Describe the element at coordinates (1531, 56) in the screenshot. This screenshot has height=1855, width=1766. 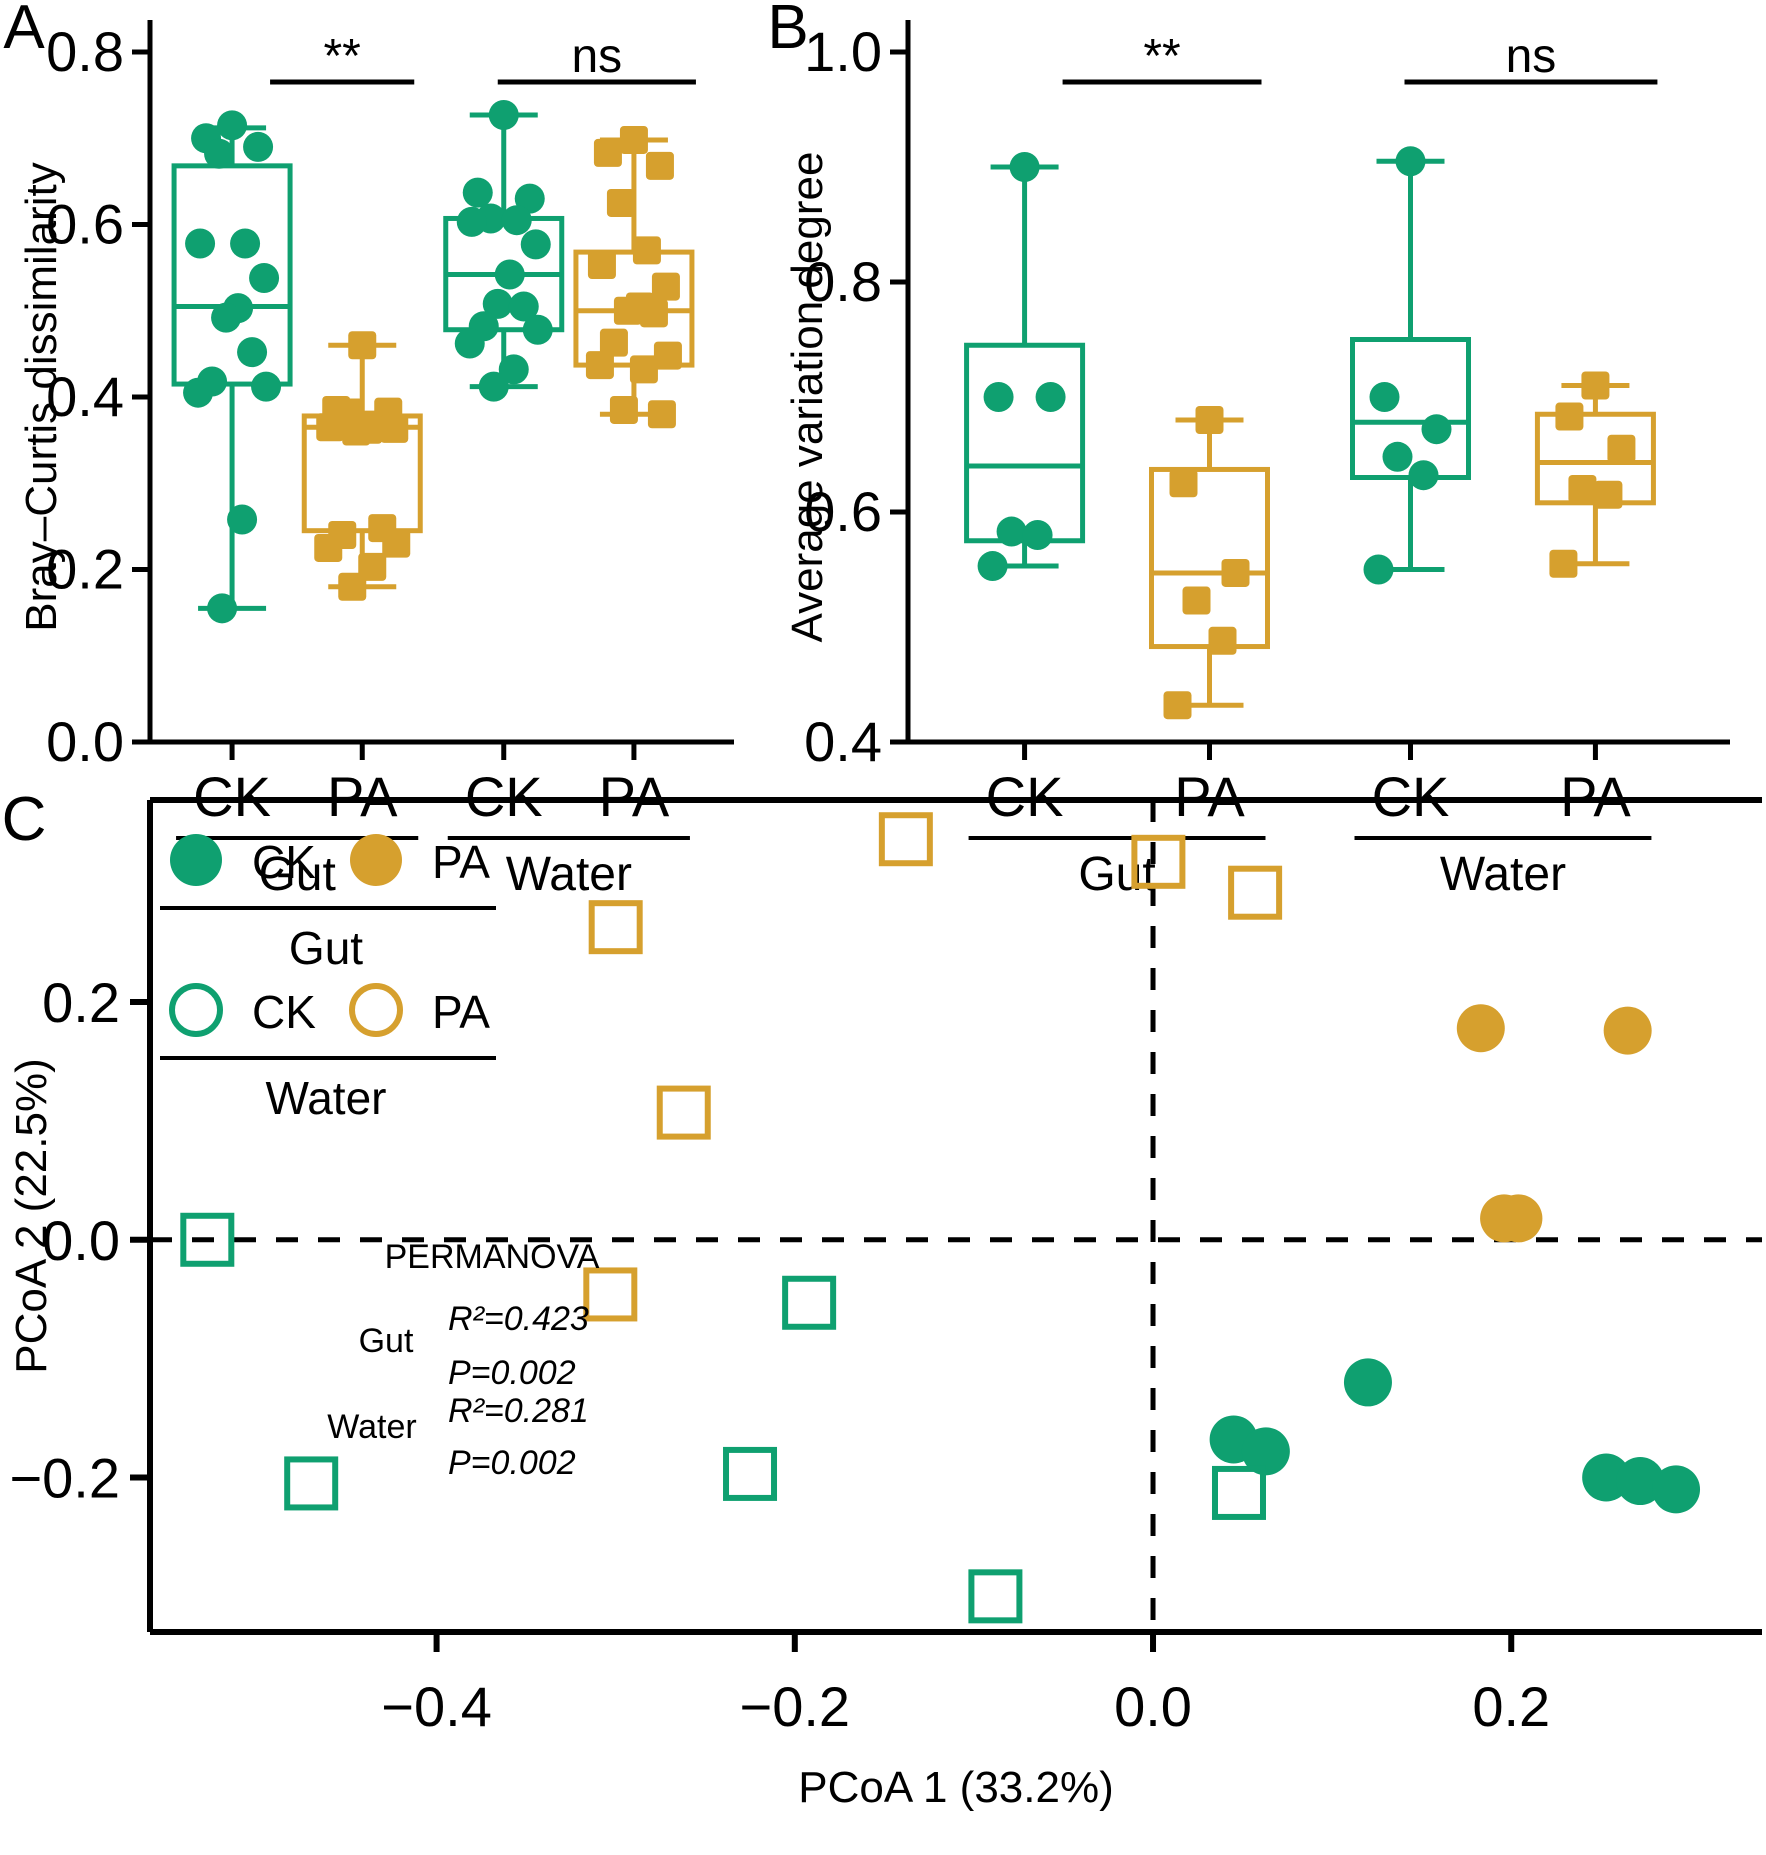
I see `sig-label-water: ns` at that location.